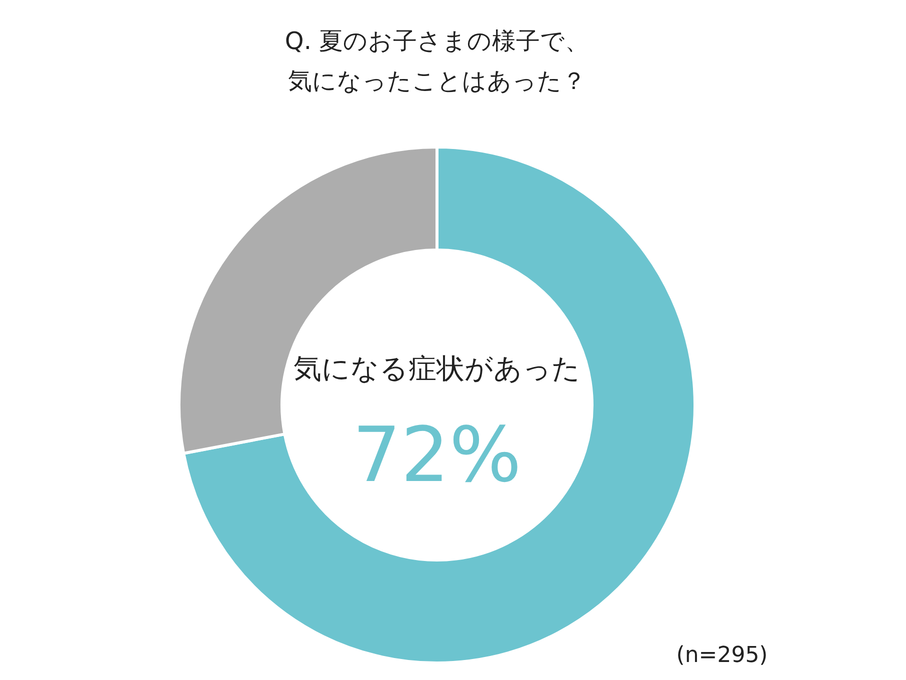 This screenshot has height=680, width=906. What do you see at coordinates (437, 454) in the screenshot?
I see `data-label: 72%` at bounding box center [437, 454].